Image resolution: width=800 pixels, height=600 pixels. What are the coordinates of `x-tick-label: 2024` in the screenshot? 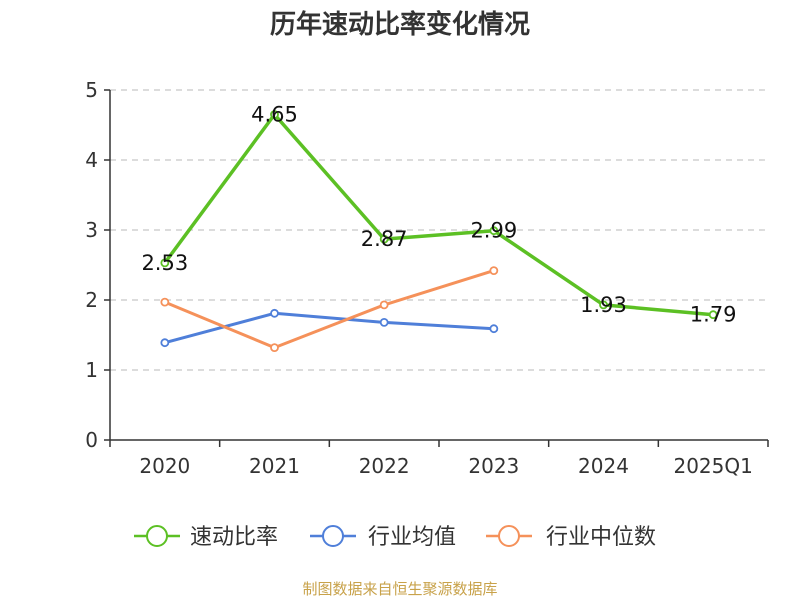 It's located at (603, 466).